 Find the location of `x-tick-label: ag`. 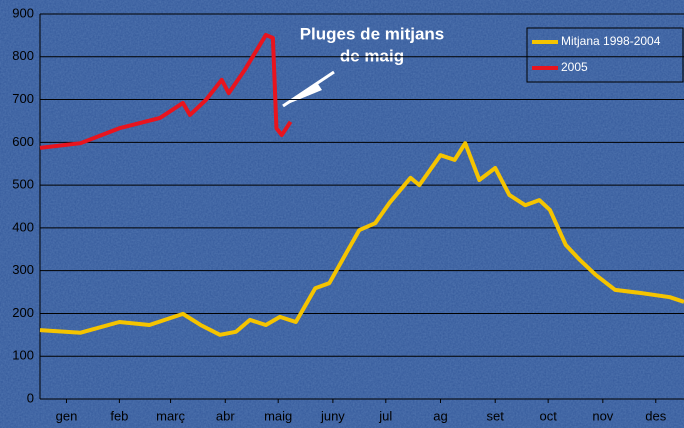

x-tick-label: ag is located at coordinates (440, 415).